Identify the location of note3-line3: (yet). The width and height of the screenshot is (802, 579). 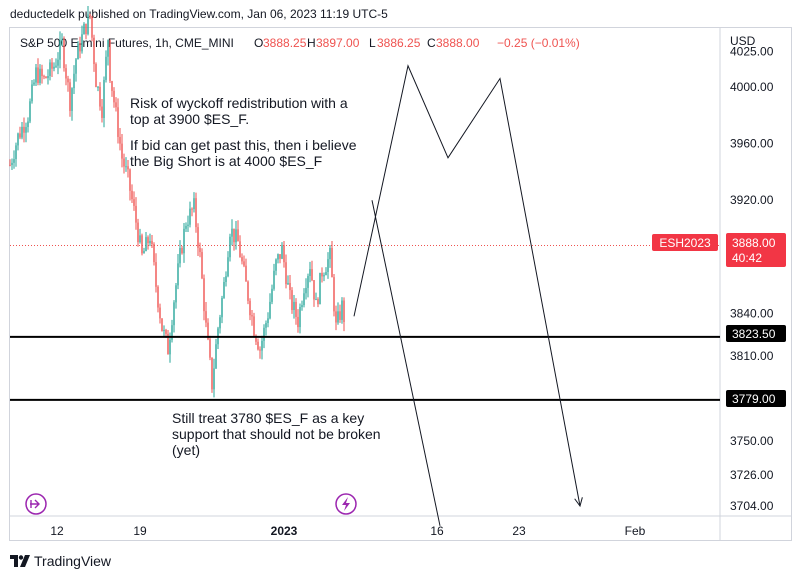
(186, 450).